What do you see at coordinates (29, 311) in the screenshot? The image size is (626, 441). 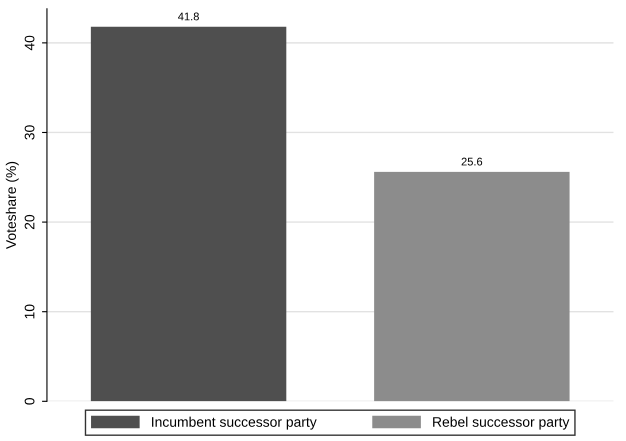 I see `y-tick-label: 10` at bounding box center [29, 311].